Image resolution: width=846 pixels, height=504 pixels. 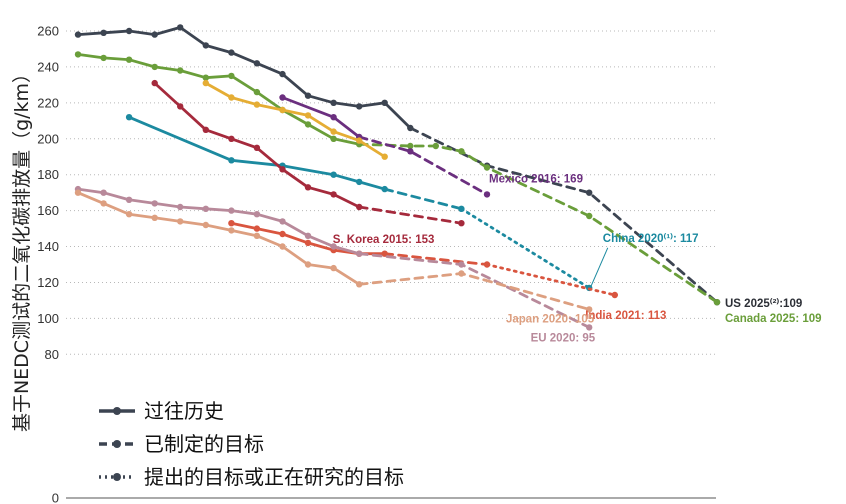 I want to click on us-annotation: US 2025⁽²⁾:109, so click(x=763, y=303).